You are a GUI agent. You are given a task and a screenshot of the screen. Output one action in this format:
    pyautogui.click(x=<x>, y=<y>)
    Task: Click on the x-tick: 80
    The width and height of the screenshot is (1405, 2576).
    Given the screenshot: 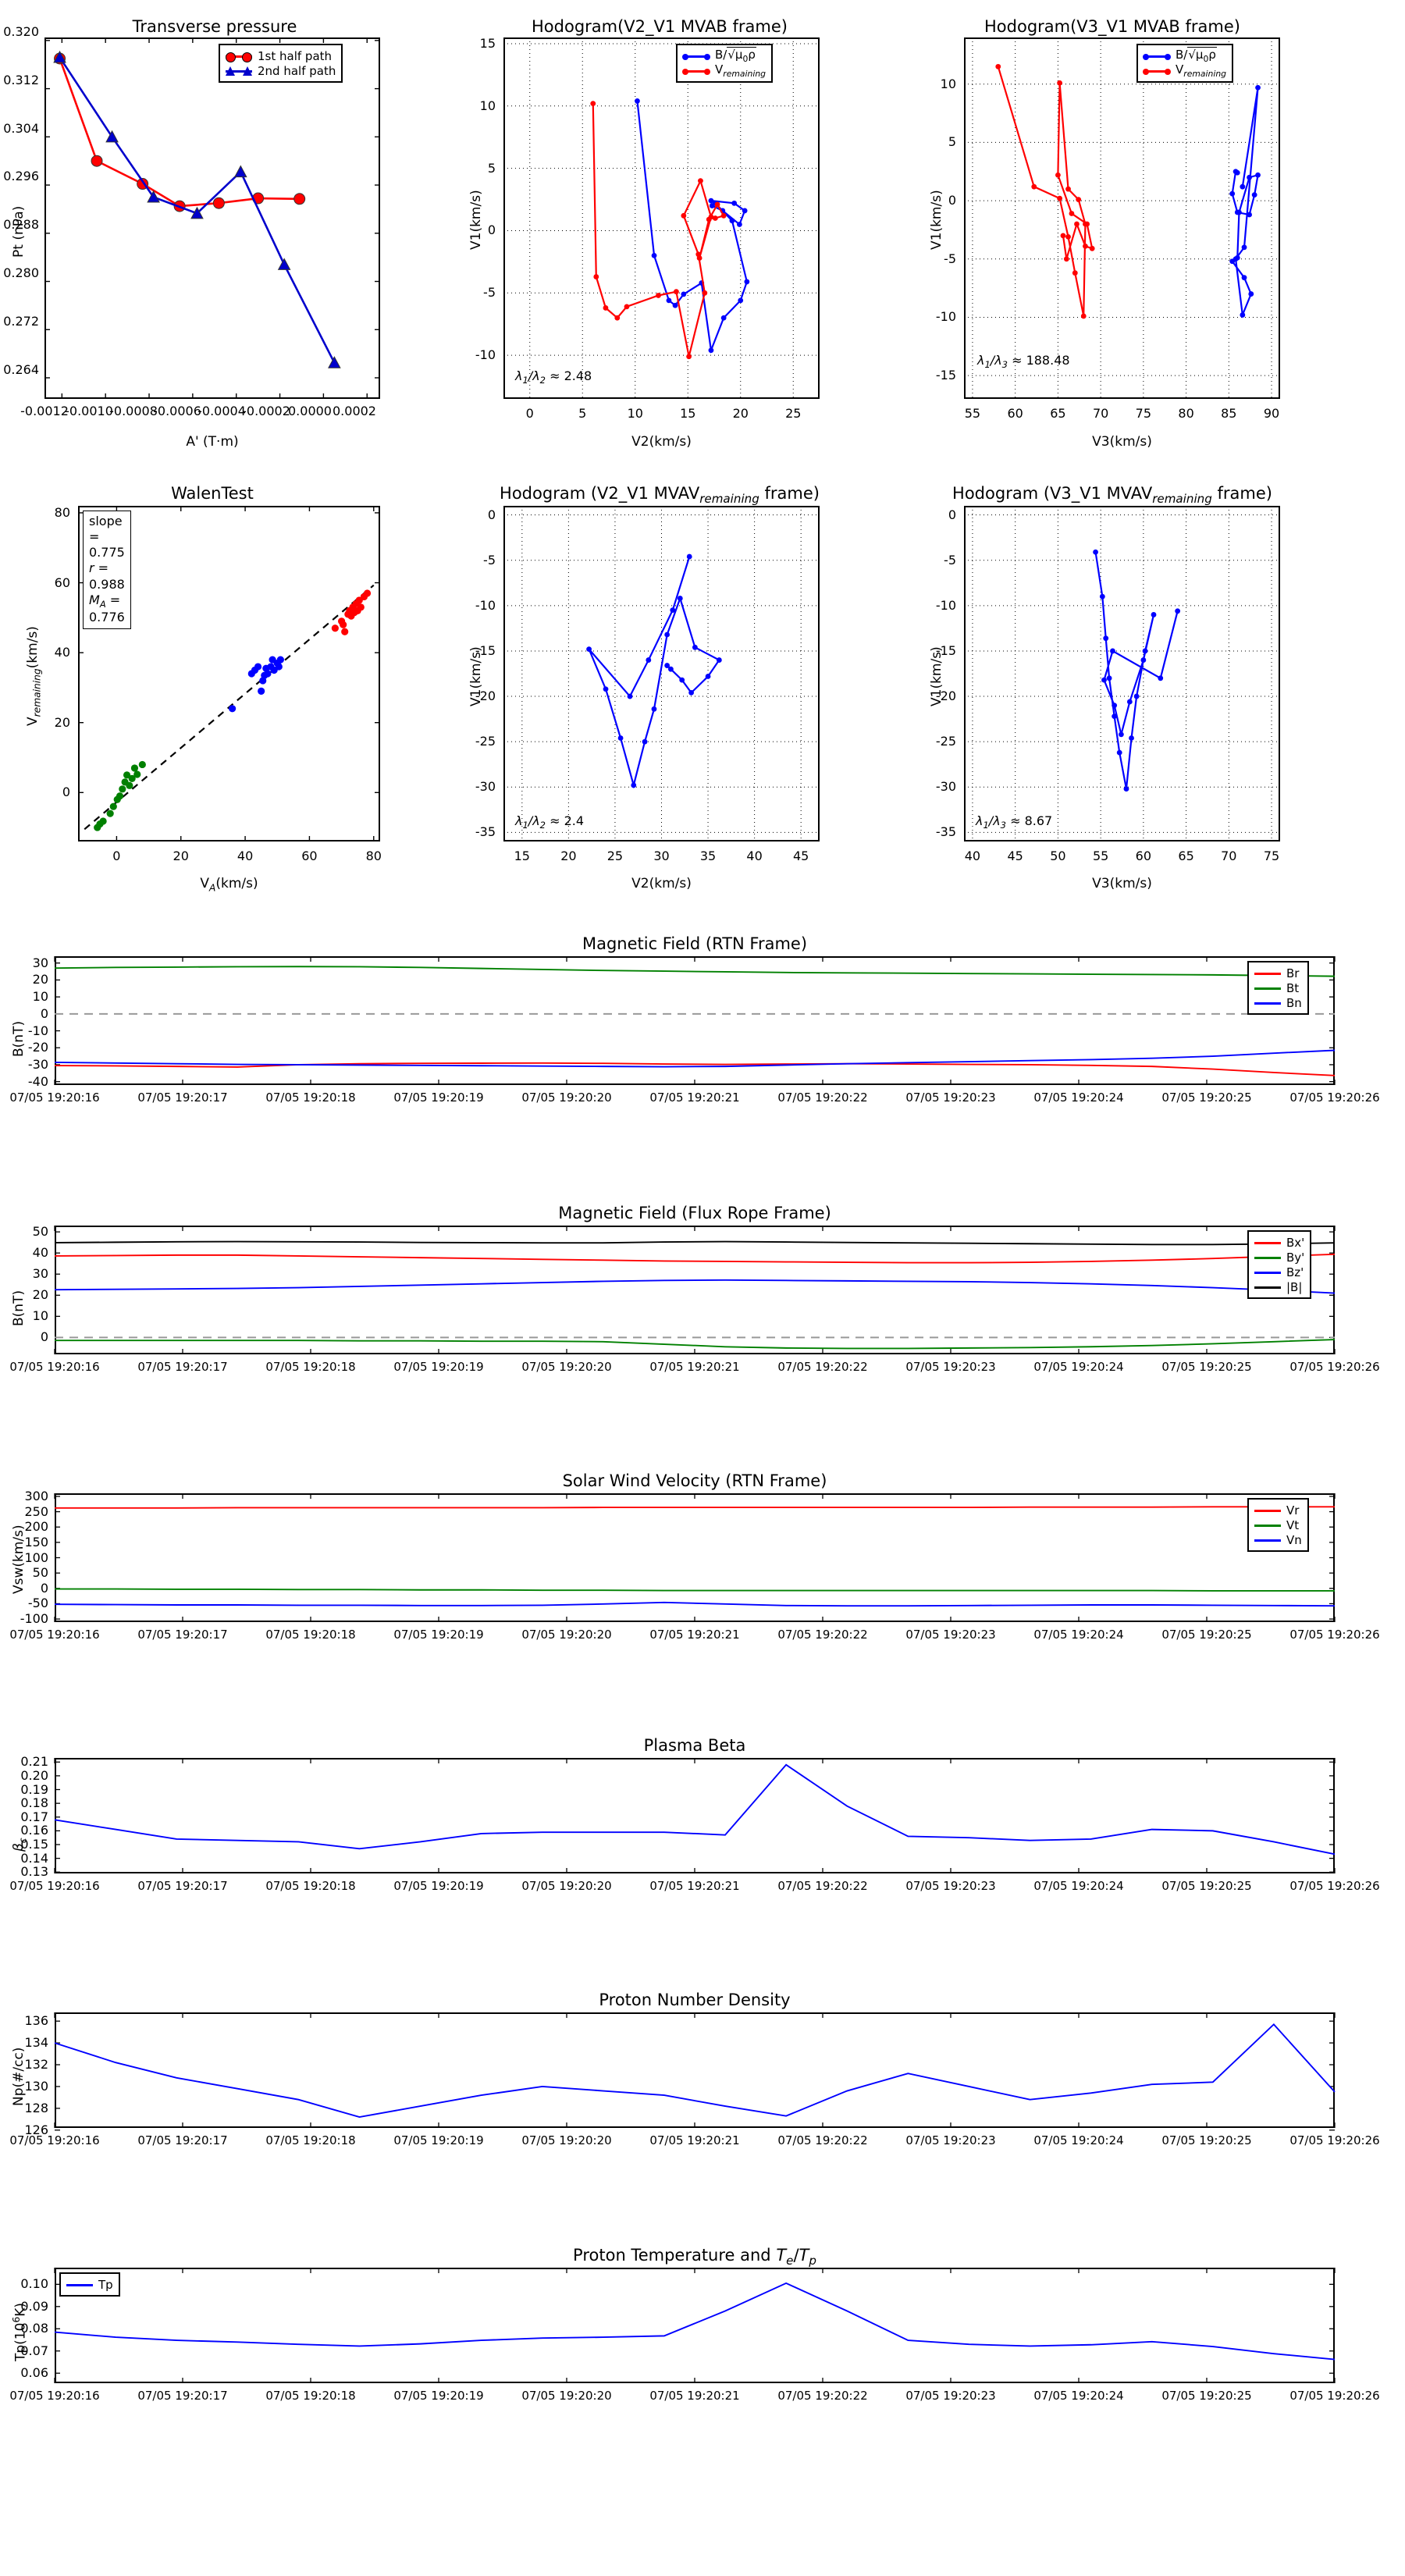 What is the action you would take?
    pyautogui.click(x=374, y=856)
    